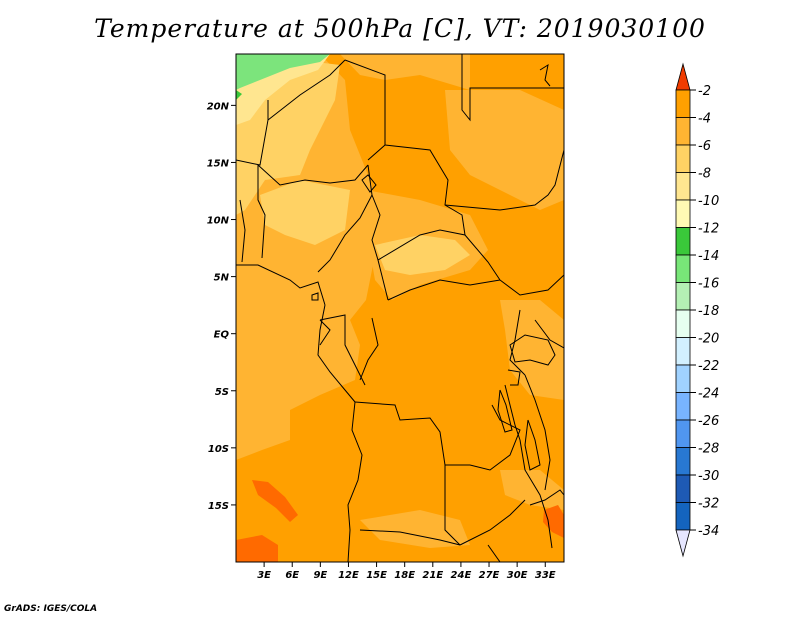  Describe the element at coordinates (313, 175) in the screenshot. I see `border-niger-nigeria` at that location.